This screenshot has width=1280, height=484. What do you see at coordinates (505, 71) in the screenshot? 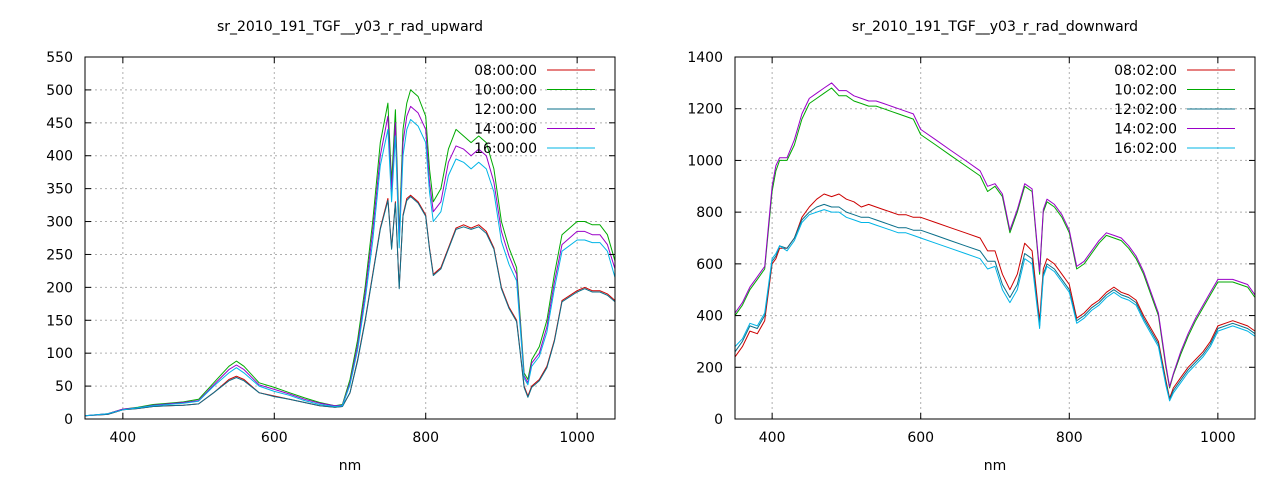
I see `chart1-legend-label-1: 08:00:00` at bounding box center [505, 71].